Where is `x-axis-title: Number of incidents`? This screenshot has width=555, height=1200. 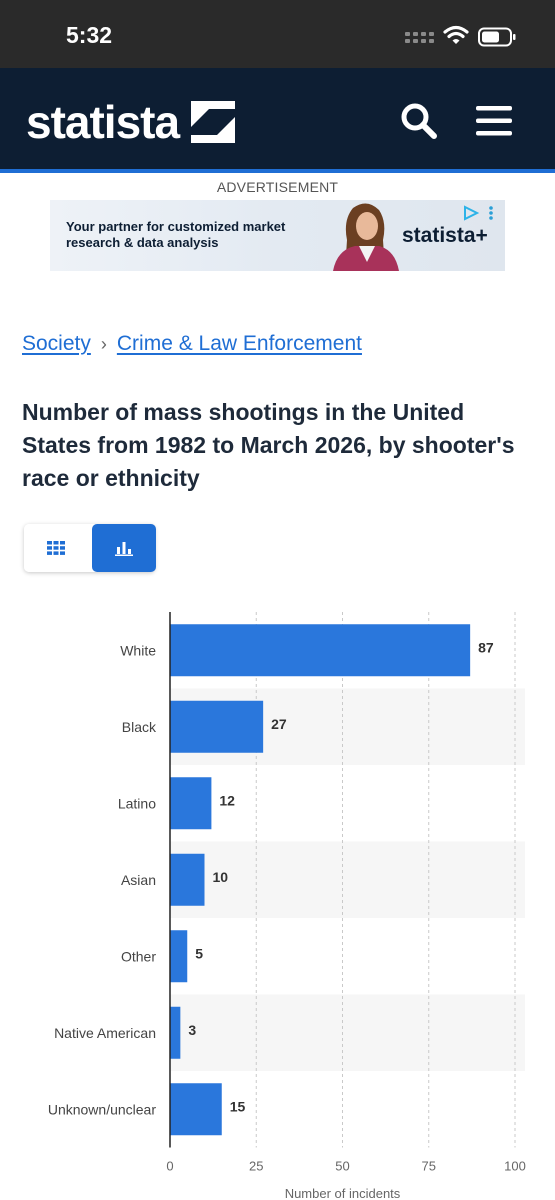 x-axis-title: Number of incidents is located at coordinates (342, 1193).